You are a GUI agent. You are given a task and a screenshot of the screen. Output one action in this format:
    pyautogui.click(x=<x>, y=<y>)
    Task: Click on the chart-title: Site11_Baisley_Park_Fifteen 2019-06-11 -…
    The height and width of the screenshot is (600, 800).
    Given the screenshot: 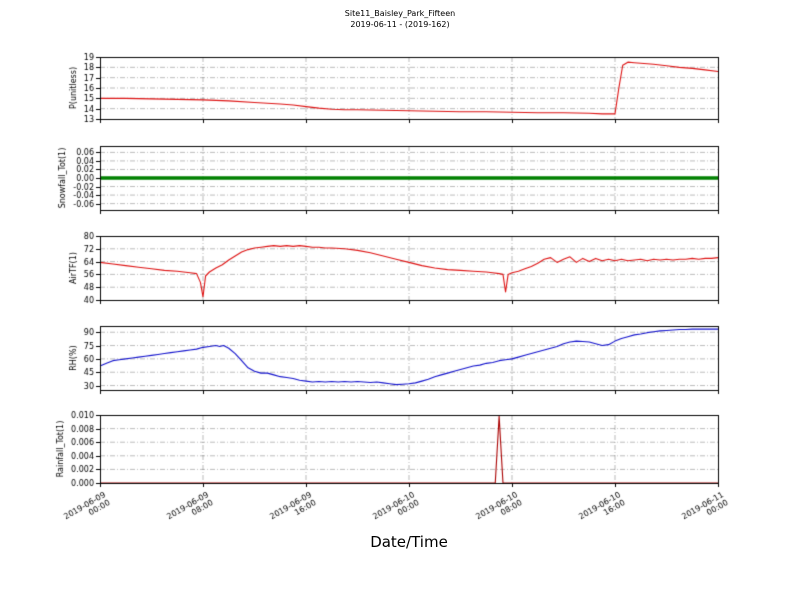 What is the action you would take?
    pyautogui.click(x=400, y=19)
    